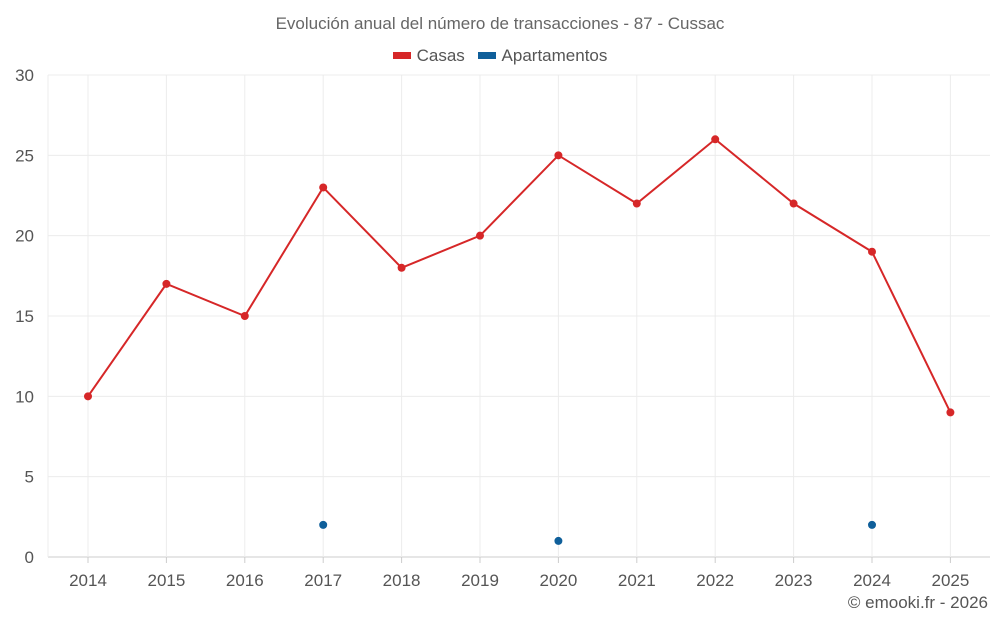 The width and height of the screenshot is (1000, 625). What do you see at coordinates (29, 477) in the screenshot?
I see `y-tick-label: 5` at bounding box center [29, 477].